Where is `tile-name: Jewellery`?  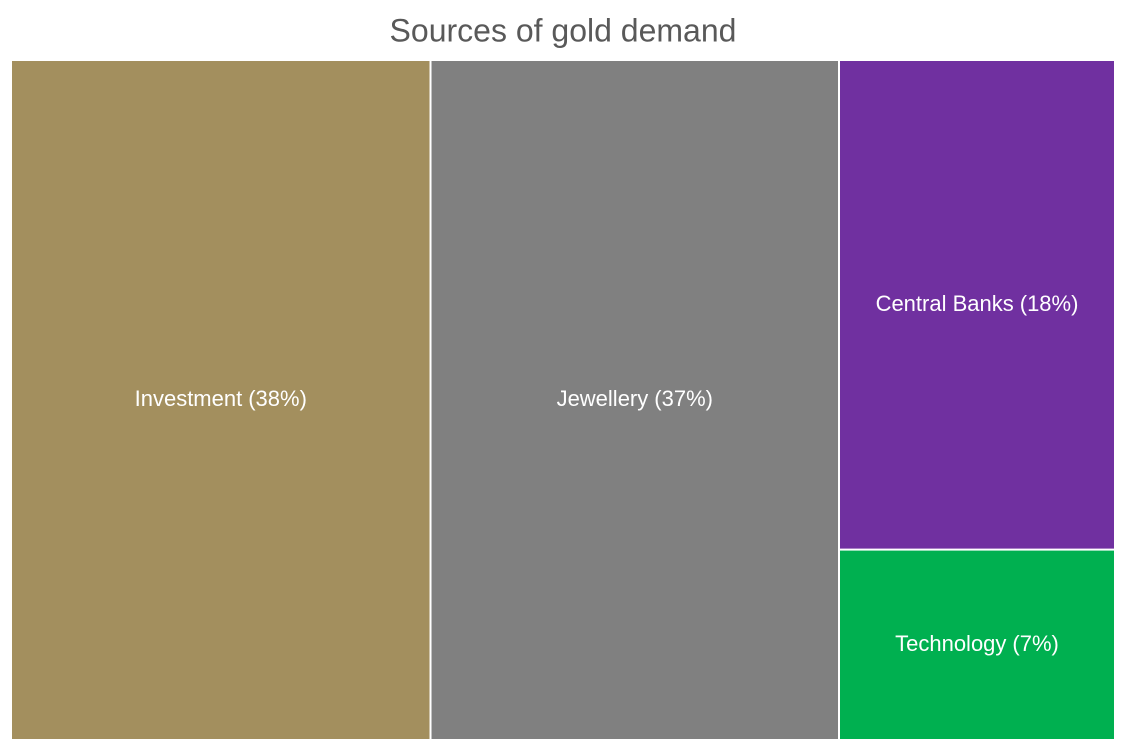 tile-name: Jewellery is located at coordinates (603, 398).